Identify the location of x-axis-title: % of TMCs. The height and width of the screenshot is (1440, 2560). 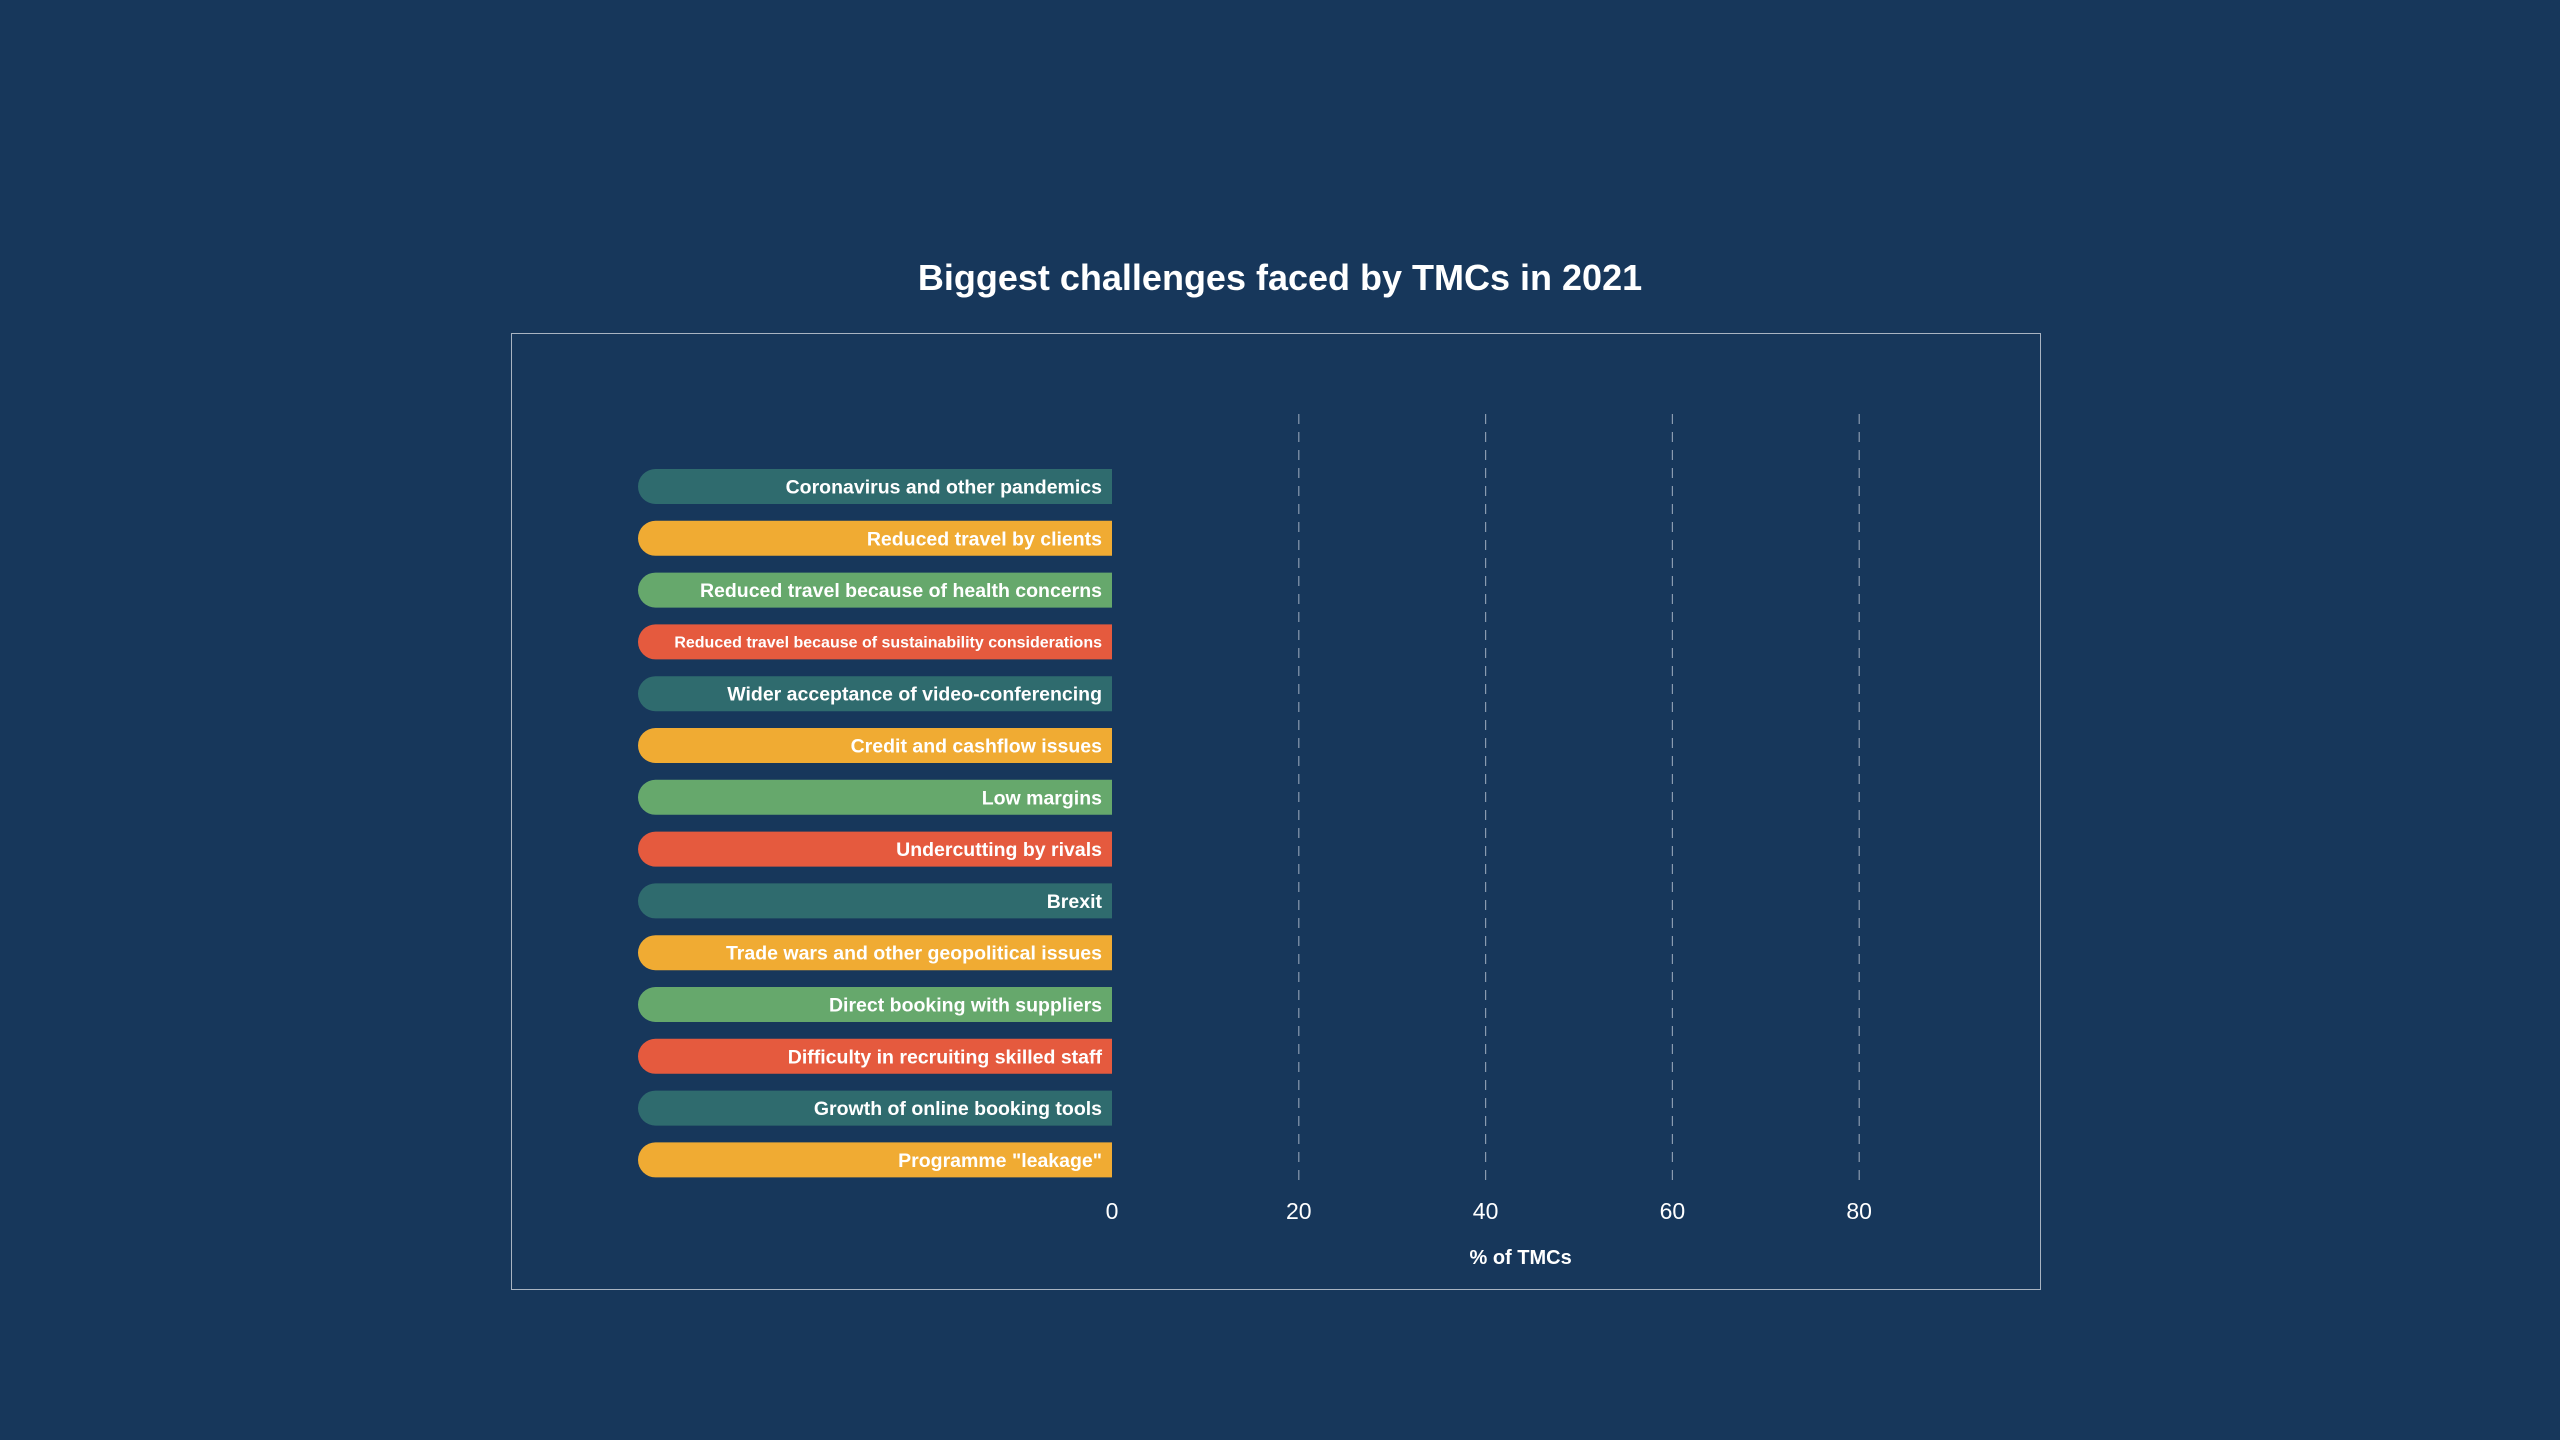
(1520, 1258).